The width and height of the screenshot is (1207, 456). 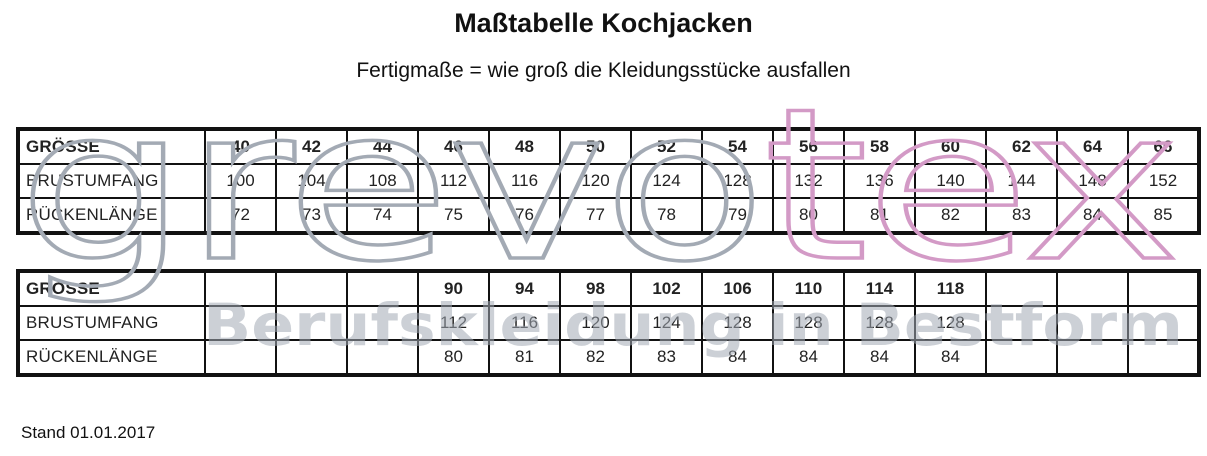 I want to click on table-cell: 58, so click(x=879, y=146).